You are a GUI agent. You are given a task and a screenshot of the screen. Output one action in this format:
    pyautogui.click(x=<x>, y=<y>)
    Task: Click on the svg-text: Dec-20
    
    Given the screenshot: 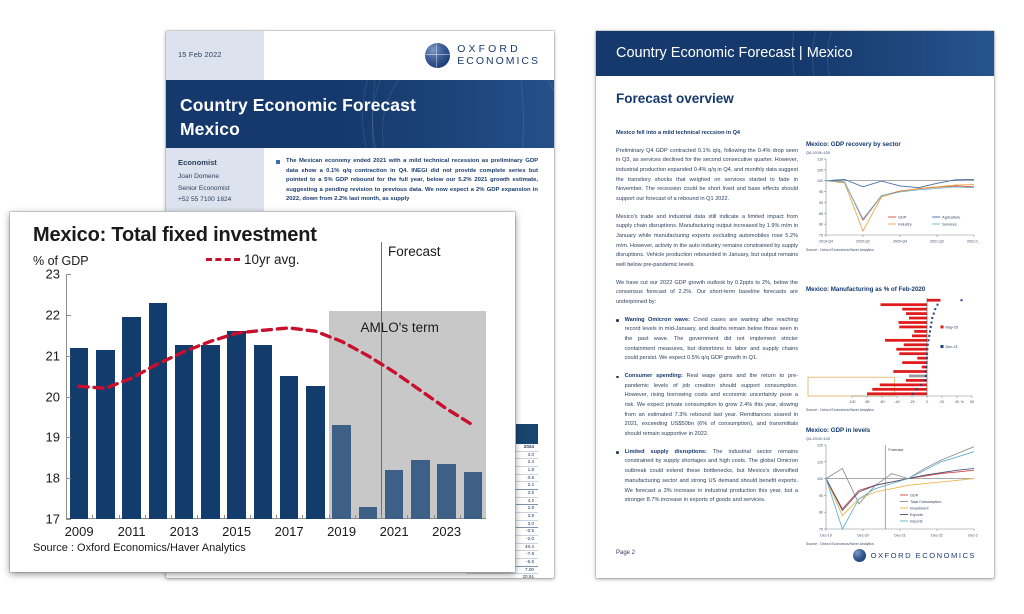 What is the action you would take?
    pyautogui.click(x=863, y=536)
    